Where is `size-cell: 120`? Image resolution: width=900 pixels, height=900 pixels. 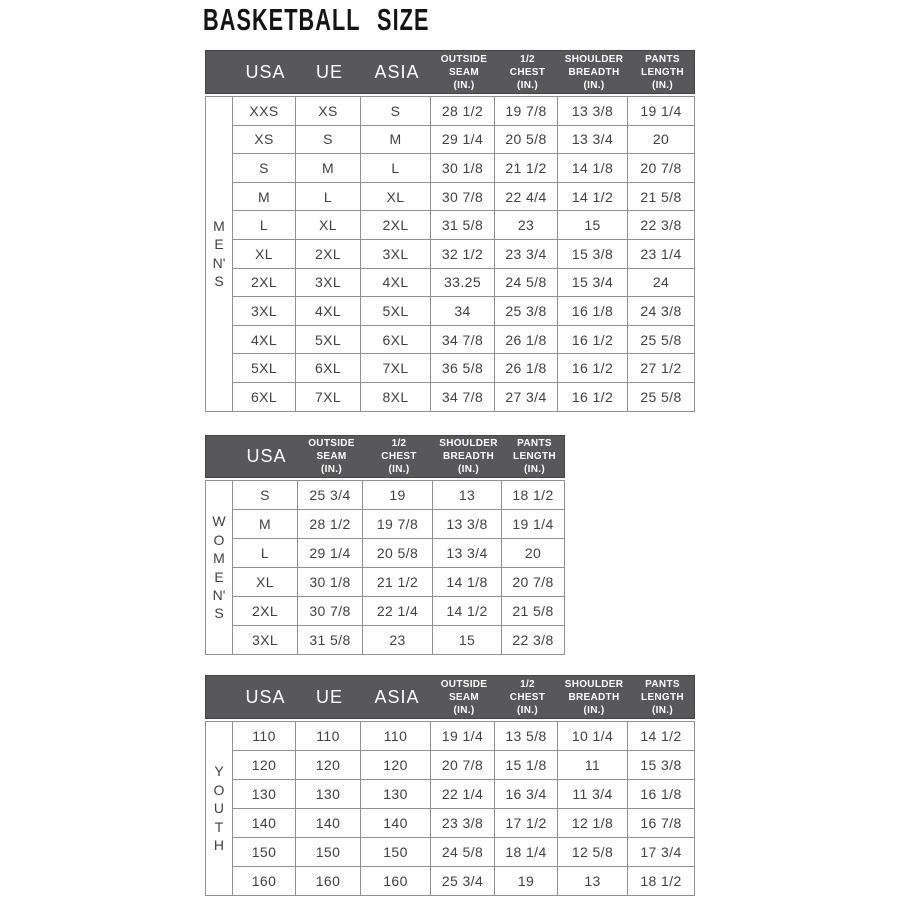 size-cell: 120 is located at coordinates (396, 765).